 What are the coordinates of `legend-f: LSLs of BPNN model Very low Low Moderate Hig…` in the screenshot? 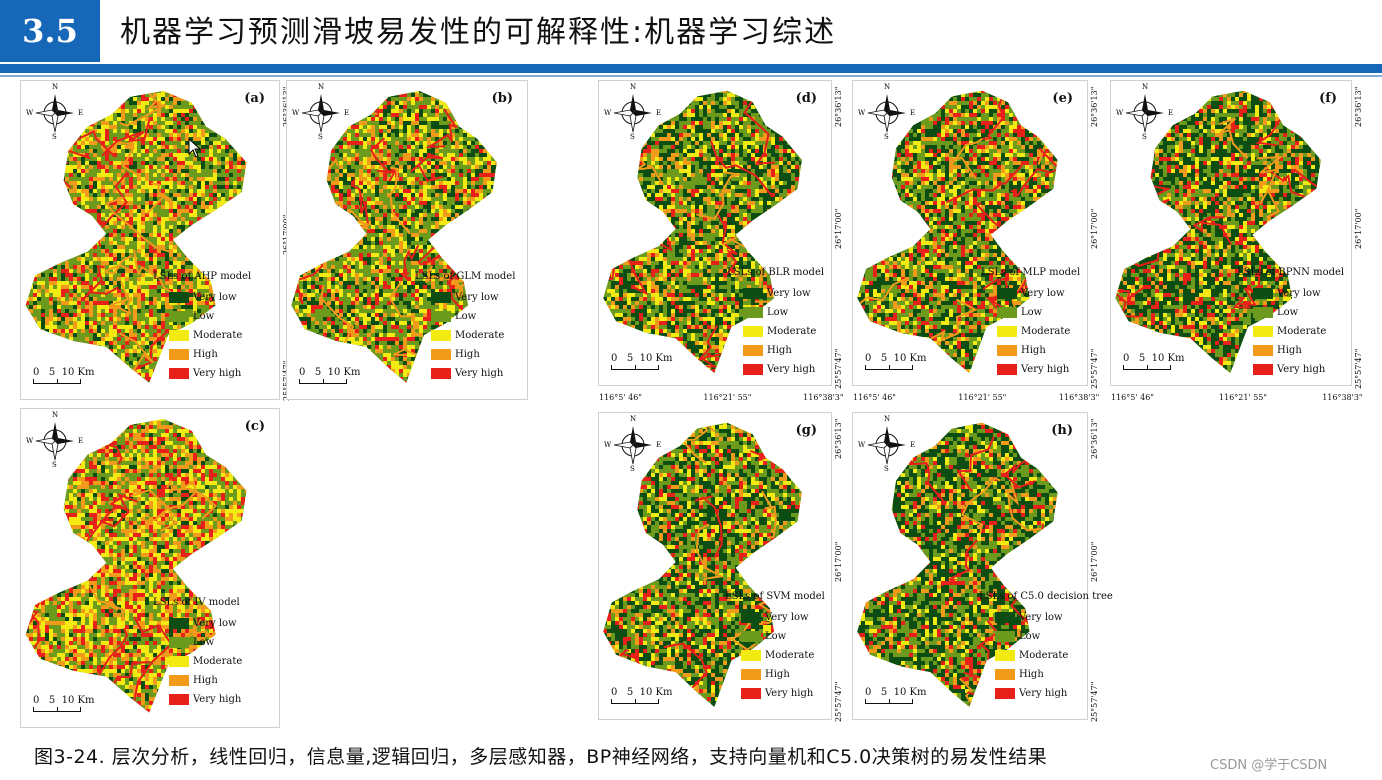 It's located at (1290, 323).